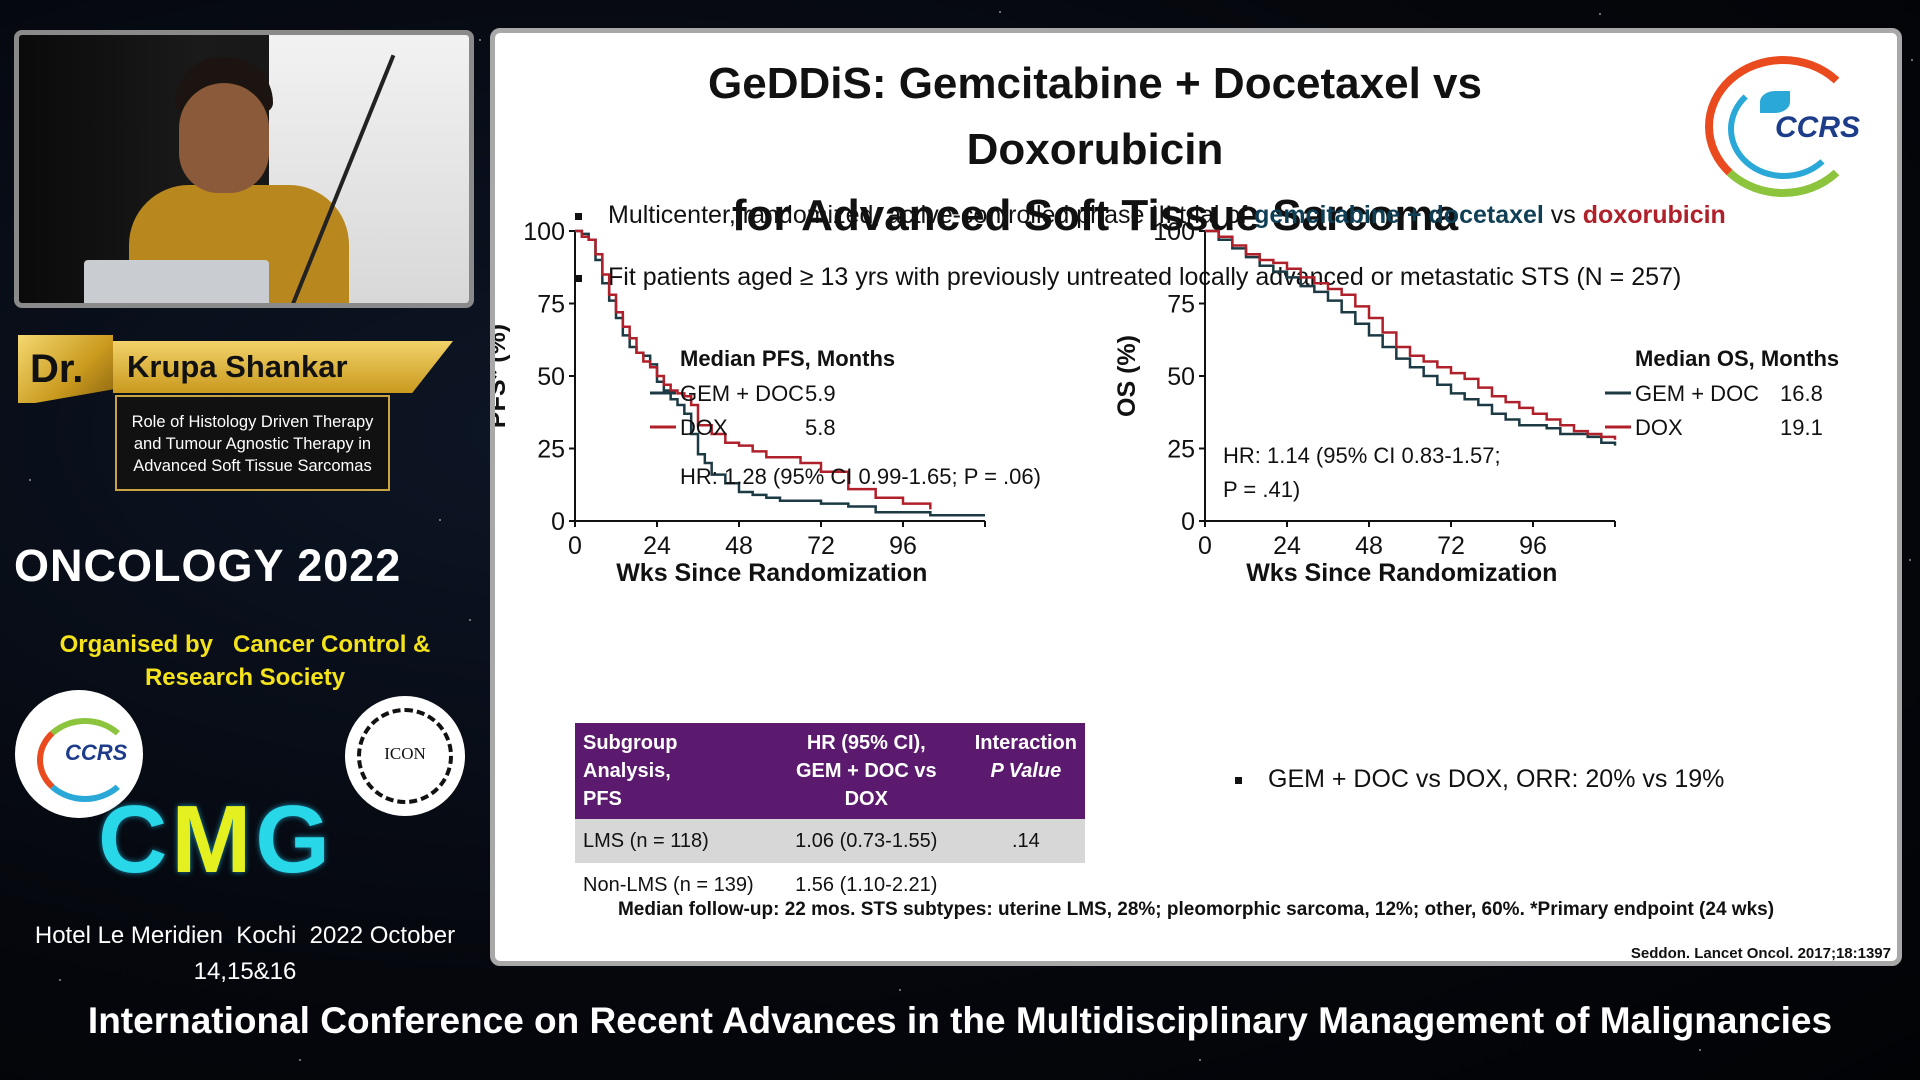 The height and width of the screenshot is (1080, 1920). What do you see at coordinates (1775, 102) in the screenshot?
I see `bird-icon` at bounding box center [1775, 102].